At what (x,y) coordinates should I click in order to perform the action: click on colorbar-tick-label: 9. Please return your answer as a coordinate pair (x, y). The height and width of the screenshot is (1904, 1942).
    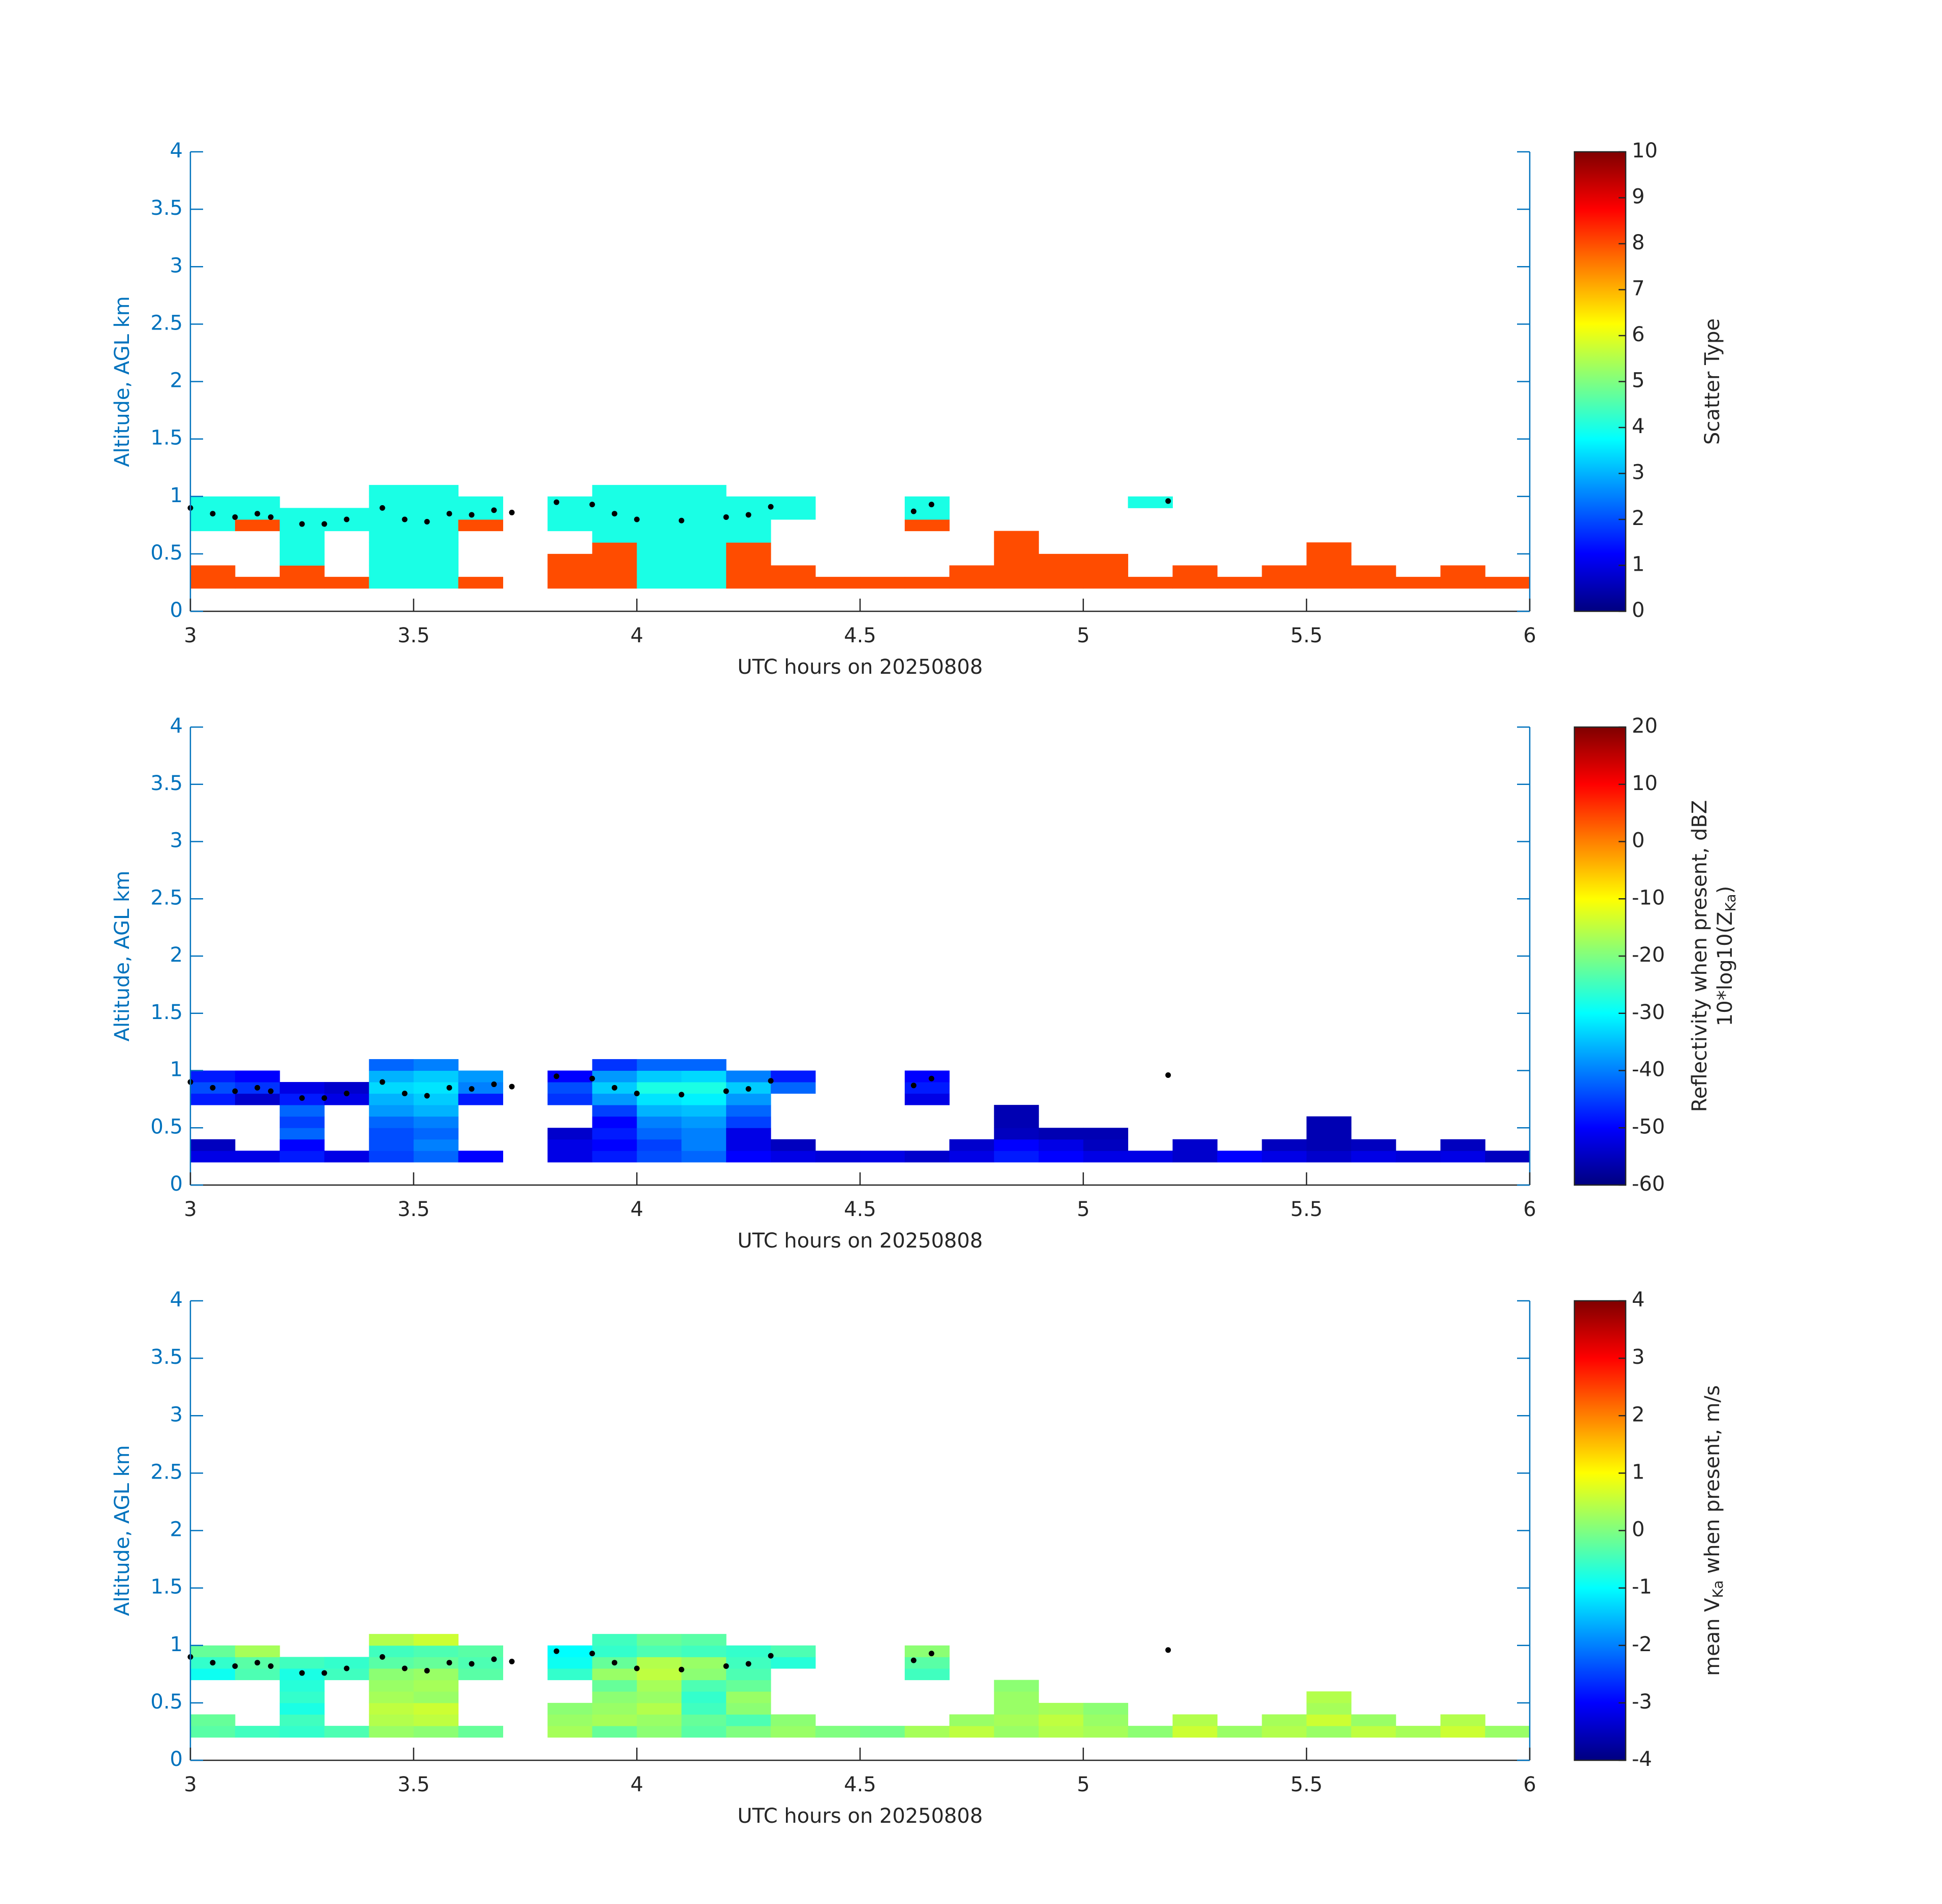
    Looking at the image, I should click on (1638, 197).